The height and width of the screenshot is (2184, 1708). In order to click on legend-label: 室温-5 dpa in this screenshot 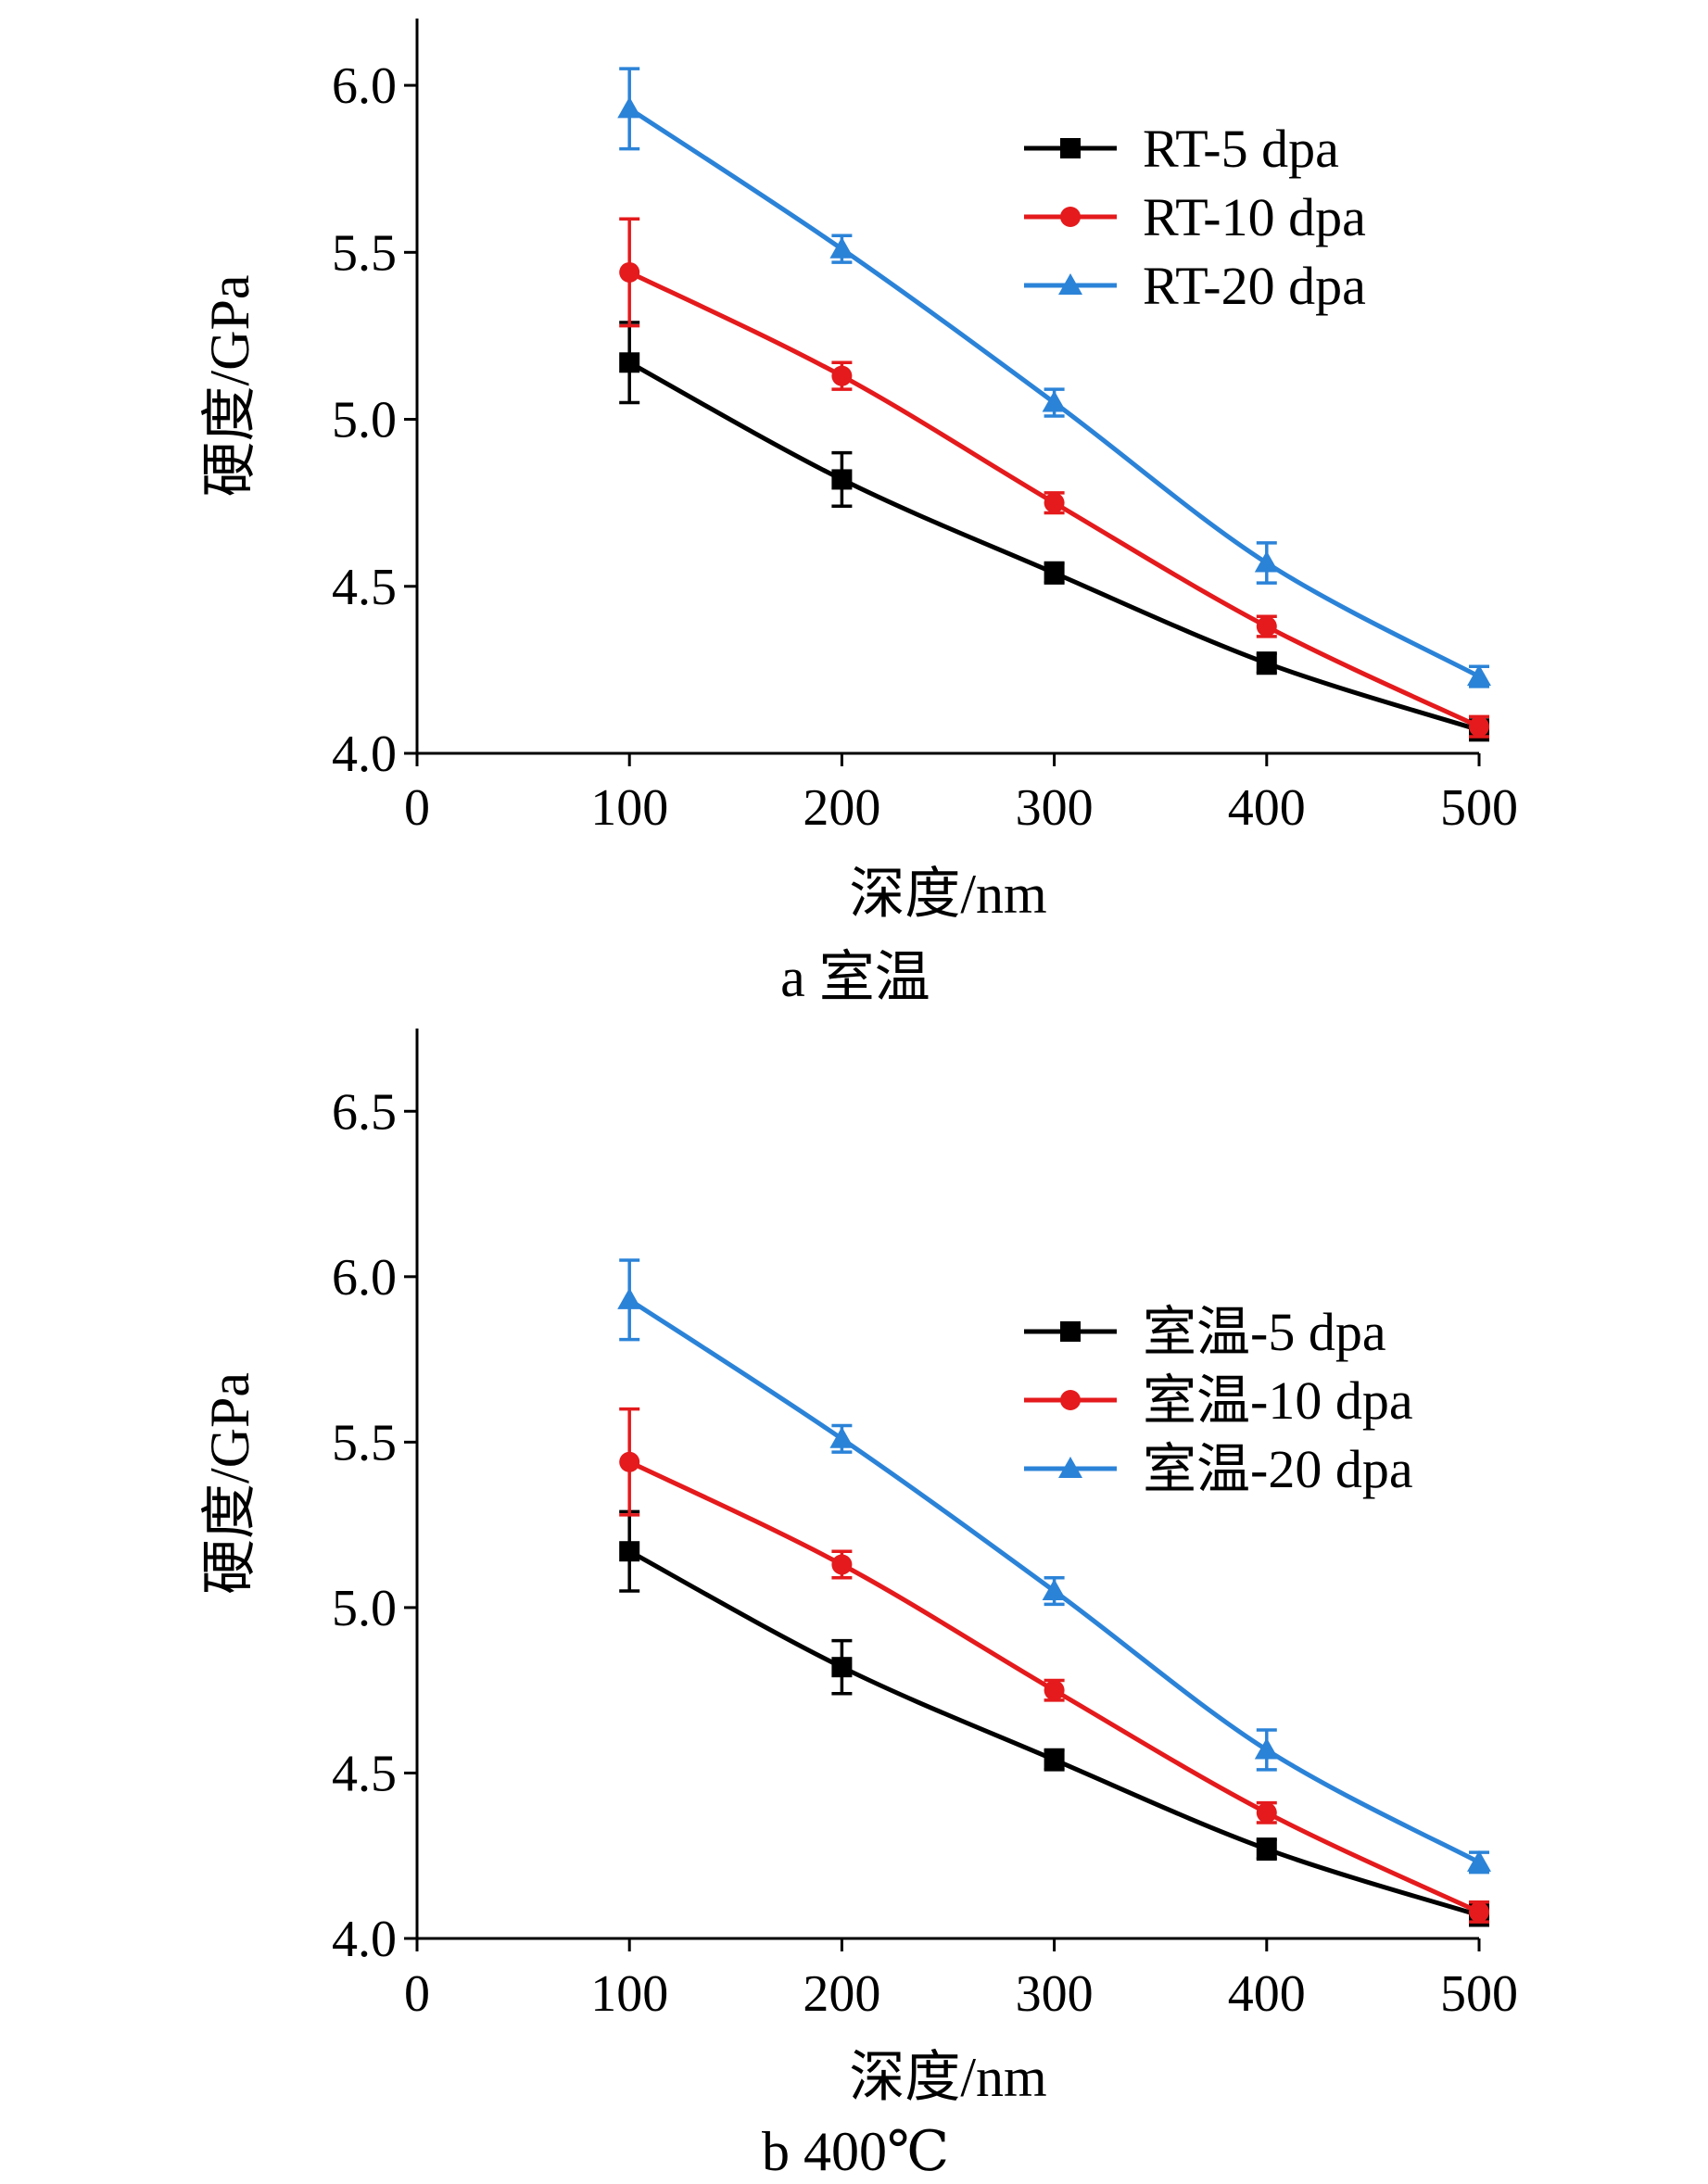, I will do `click(1264, 1332)`.